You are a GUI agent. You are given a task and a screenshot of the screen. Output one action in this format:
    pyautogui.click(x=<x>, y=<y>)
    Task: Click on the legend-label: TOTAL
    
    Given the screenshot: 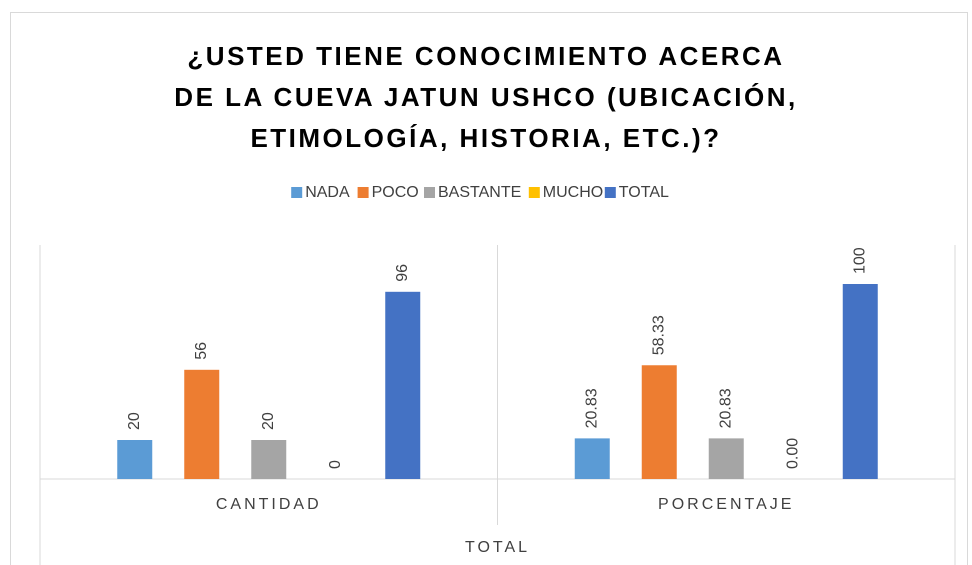 What is the action you would take?
    pyautogui.click(x=644, y=192)
    